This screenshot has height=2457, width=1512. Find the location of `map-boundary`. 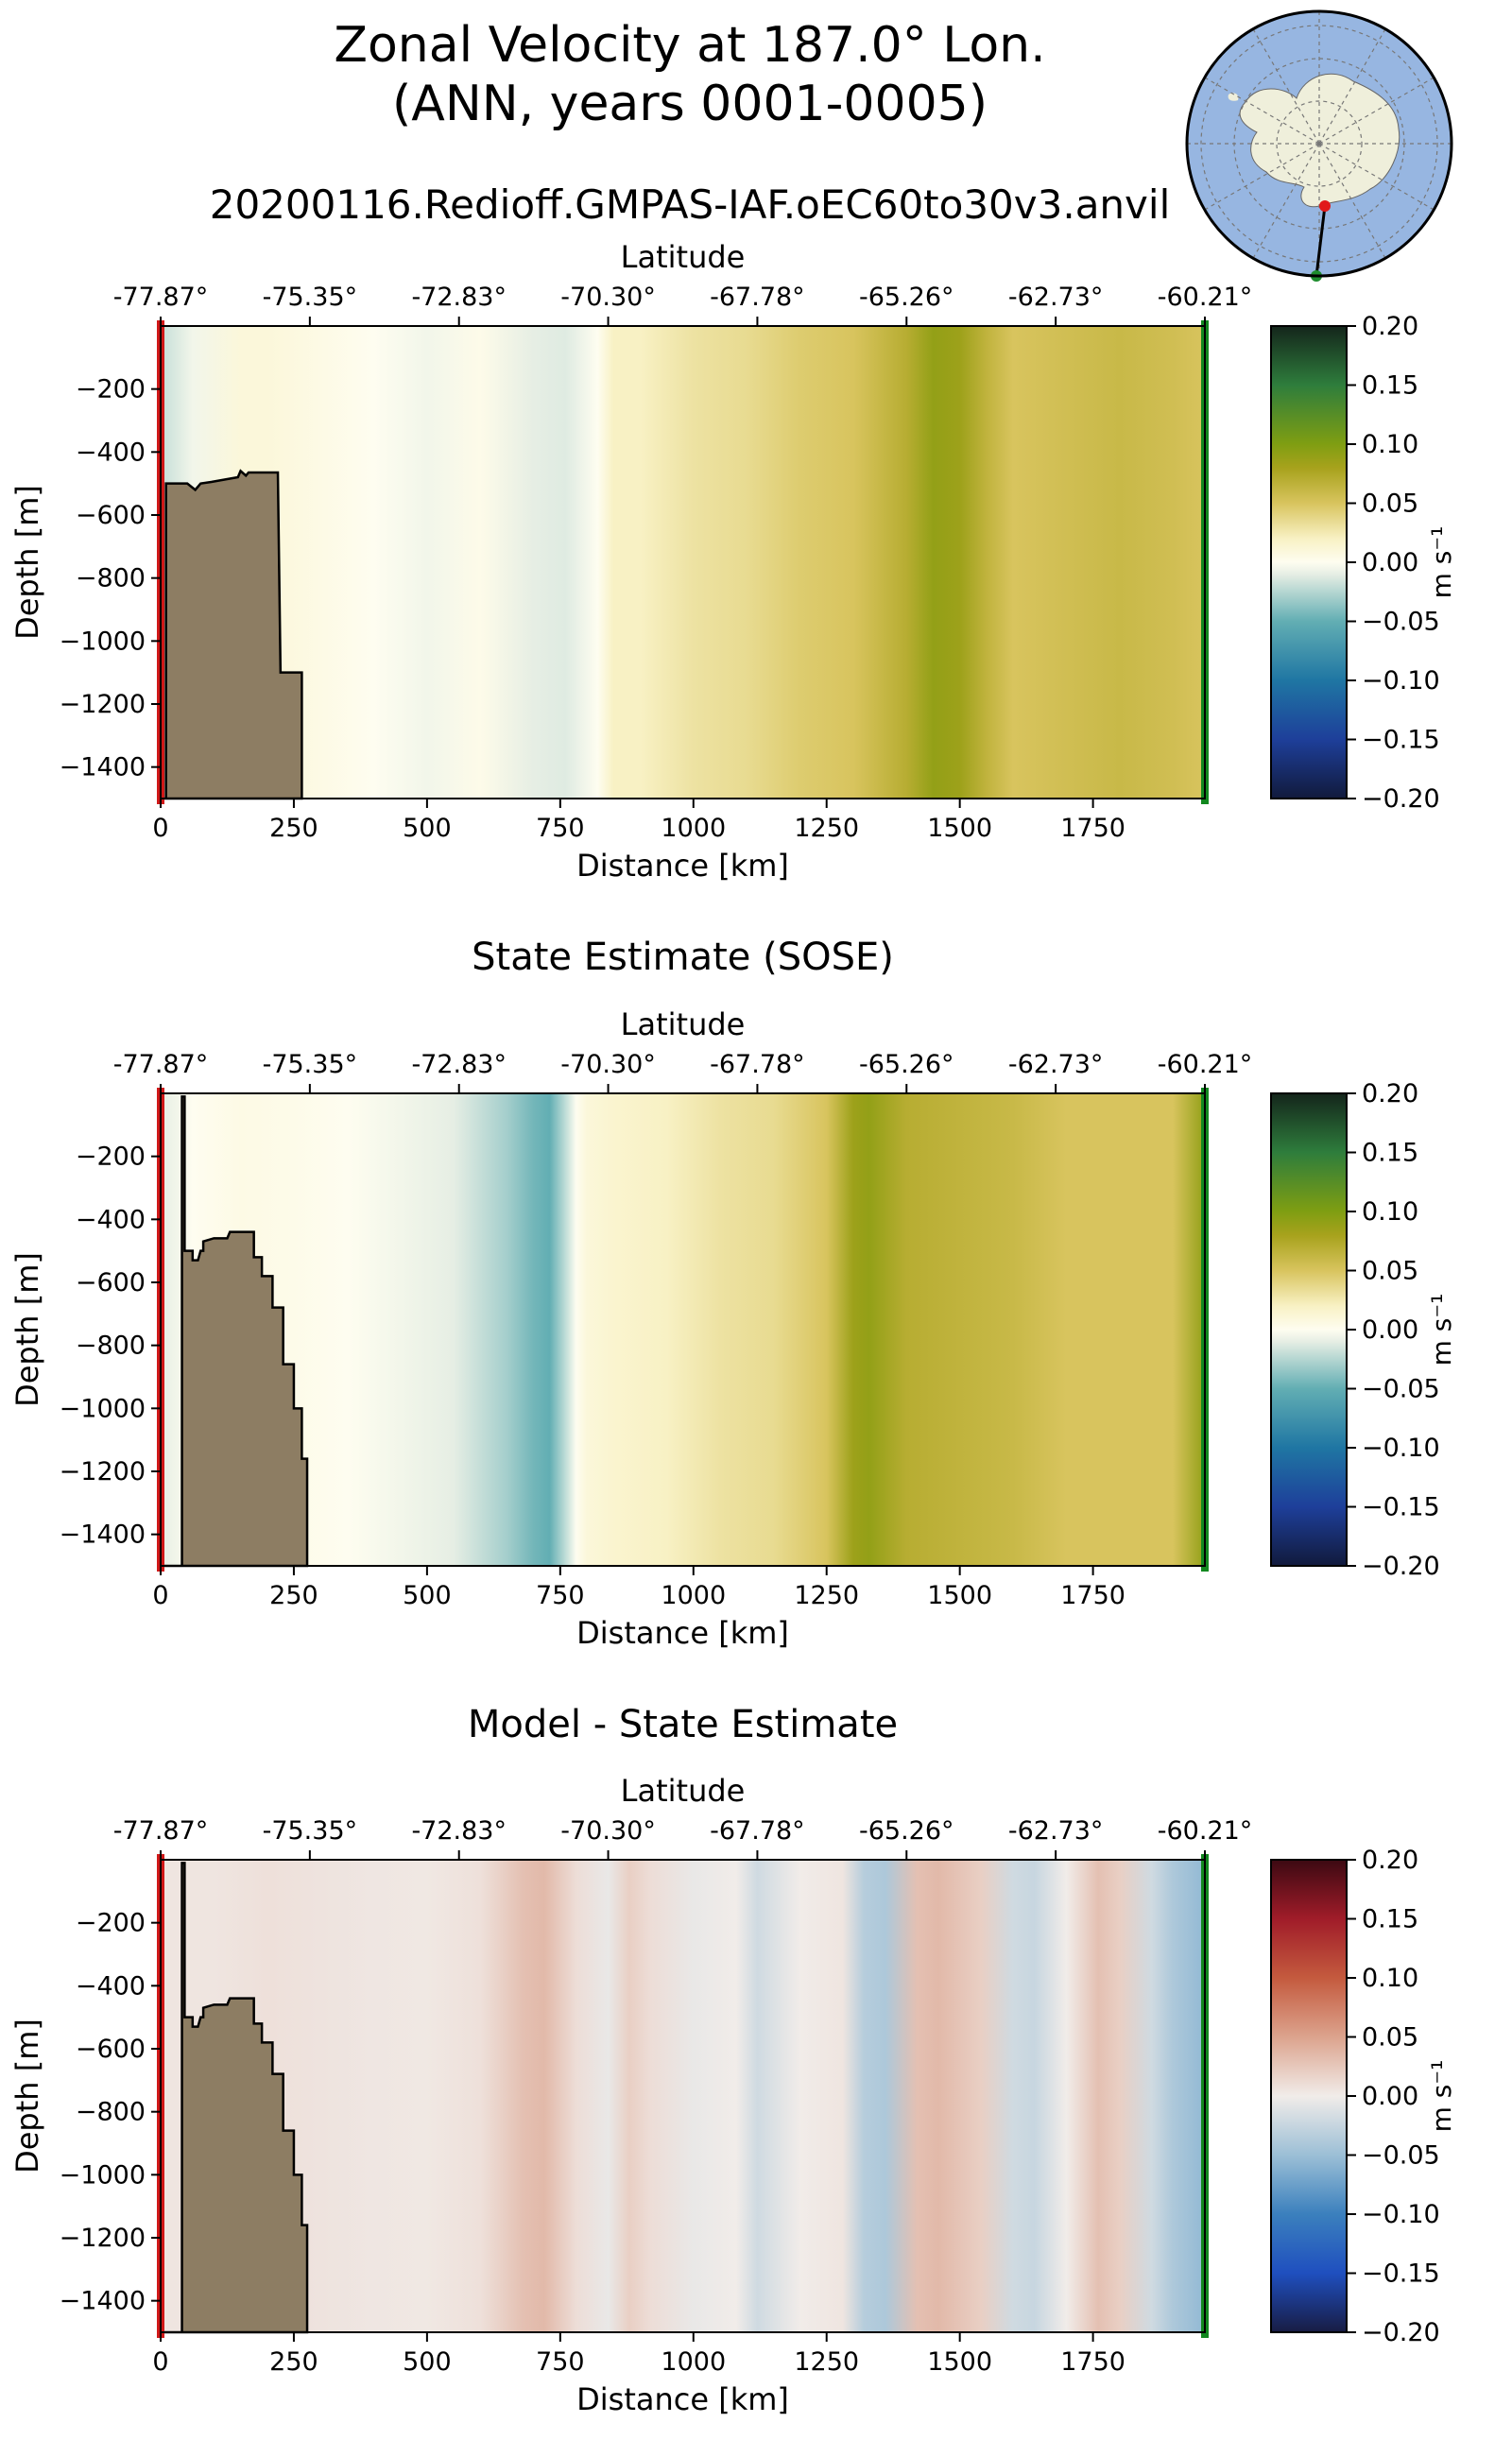

map-boundary is located at coordinates (1319, 143).